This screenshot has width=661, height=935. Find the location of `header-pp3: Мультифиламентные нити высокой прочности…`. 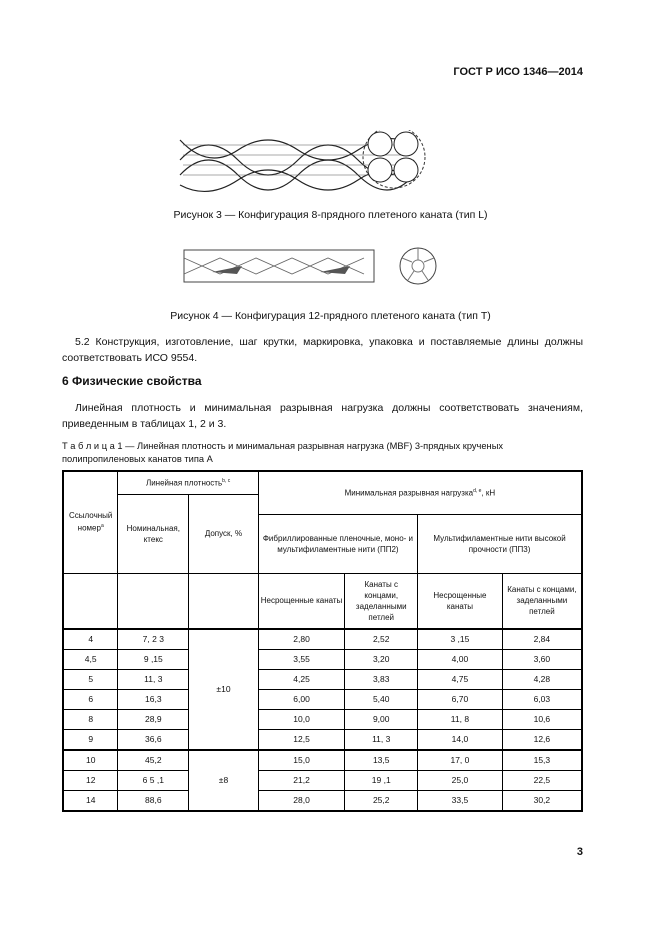

header-pp3: Мультифиламентные нити высокой прочности… is located at coordinates (500, 543).